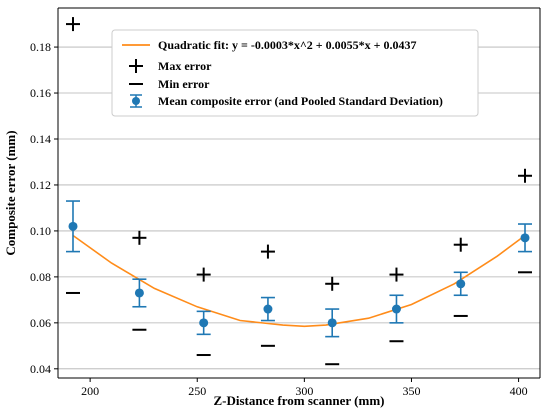 The image size is (550, 412). What do you see at coordinates (40, 369) in the screenshot?
I see `y-tick-label: 0.04` at bounding box center [40, 369].